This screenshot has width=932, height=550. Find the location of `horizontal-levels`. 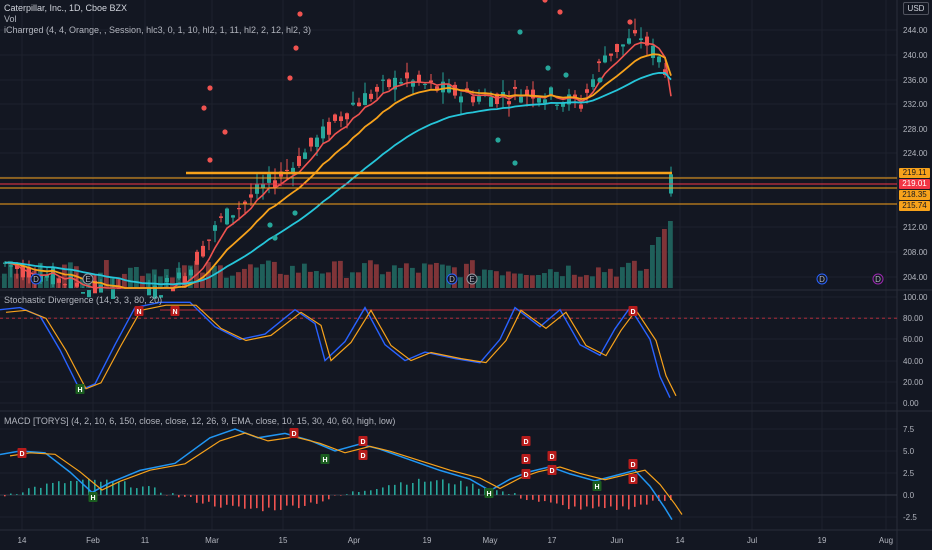

horizontal-levels is located at coordinates (448, 188).